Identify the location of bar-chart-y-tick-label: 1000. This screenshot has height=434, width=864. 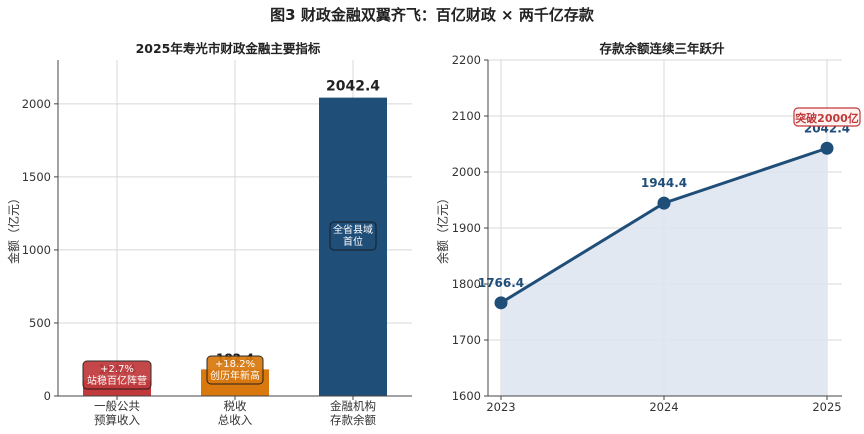
(36, 250).